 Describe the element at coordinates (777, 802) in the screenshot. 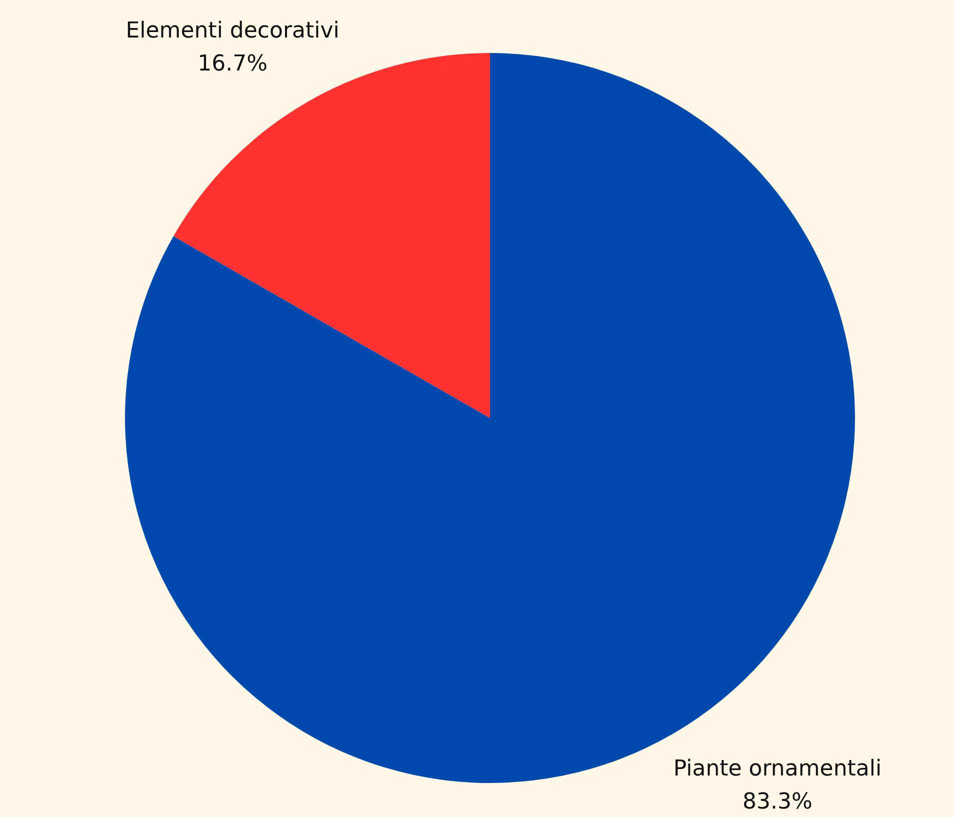

I see `data-label: 83.3%` at that location.